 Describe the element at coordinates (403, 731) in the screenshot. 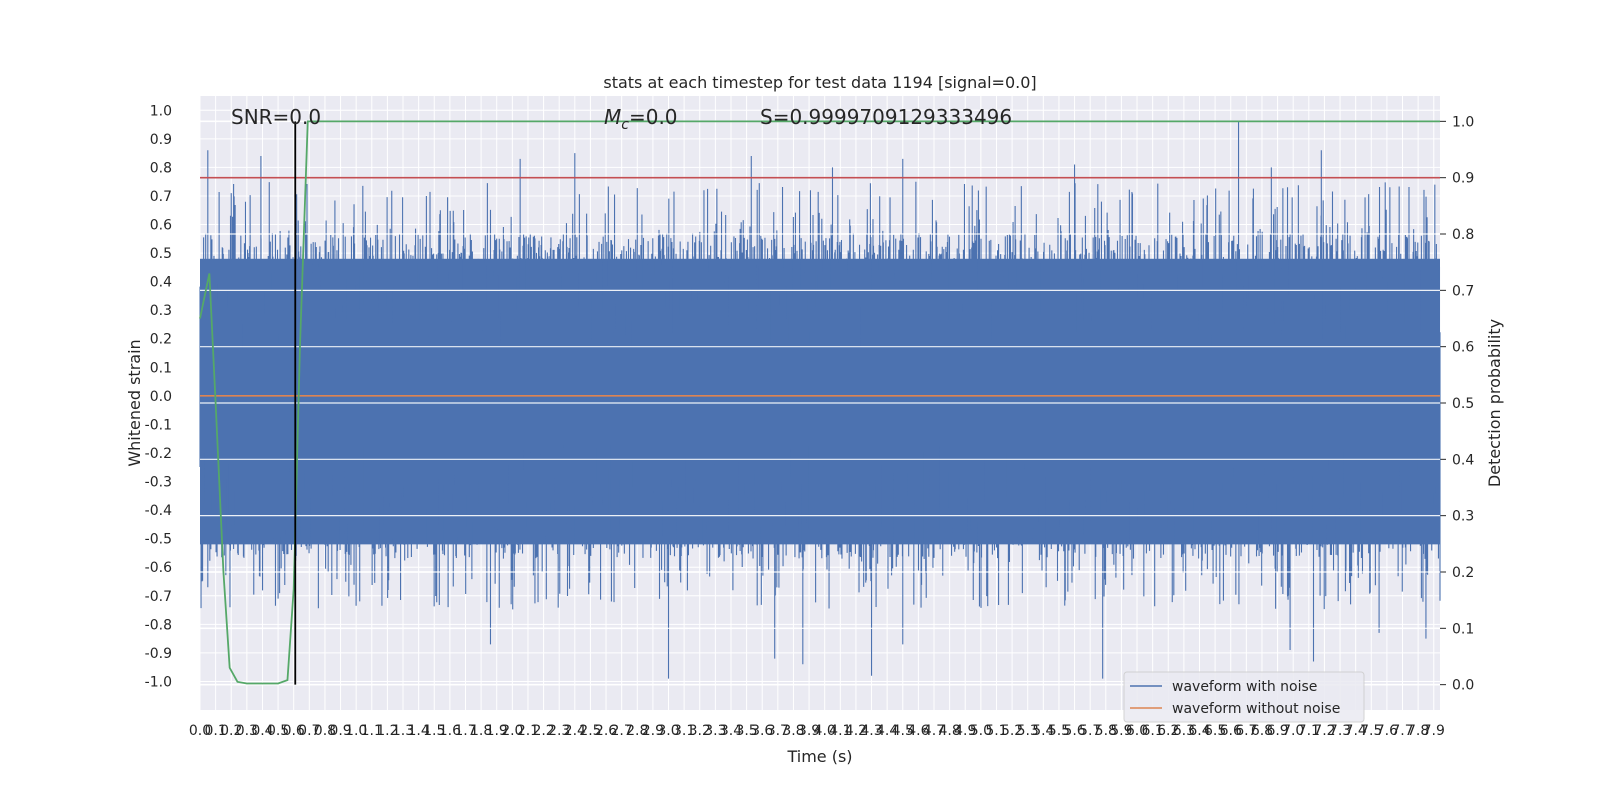

I see `x-tick-label: 1.3` at that location.